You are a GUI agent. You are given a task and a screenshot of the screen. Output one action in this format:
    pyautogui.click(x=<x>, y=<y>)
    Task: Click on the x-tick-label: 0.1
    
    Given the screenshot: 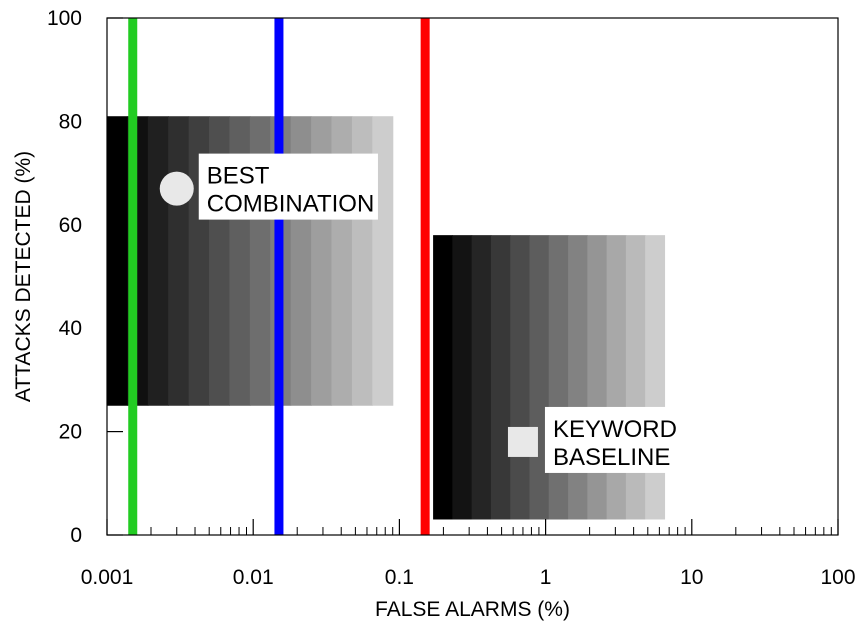 What is the action you would take?
    pyautogui.click(x=399, y=577)
    